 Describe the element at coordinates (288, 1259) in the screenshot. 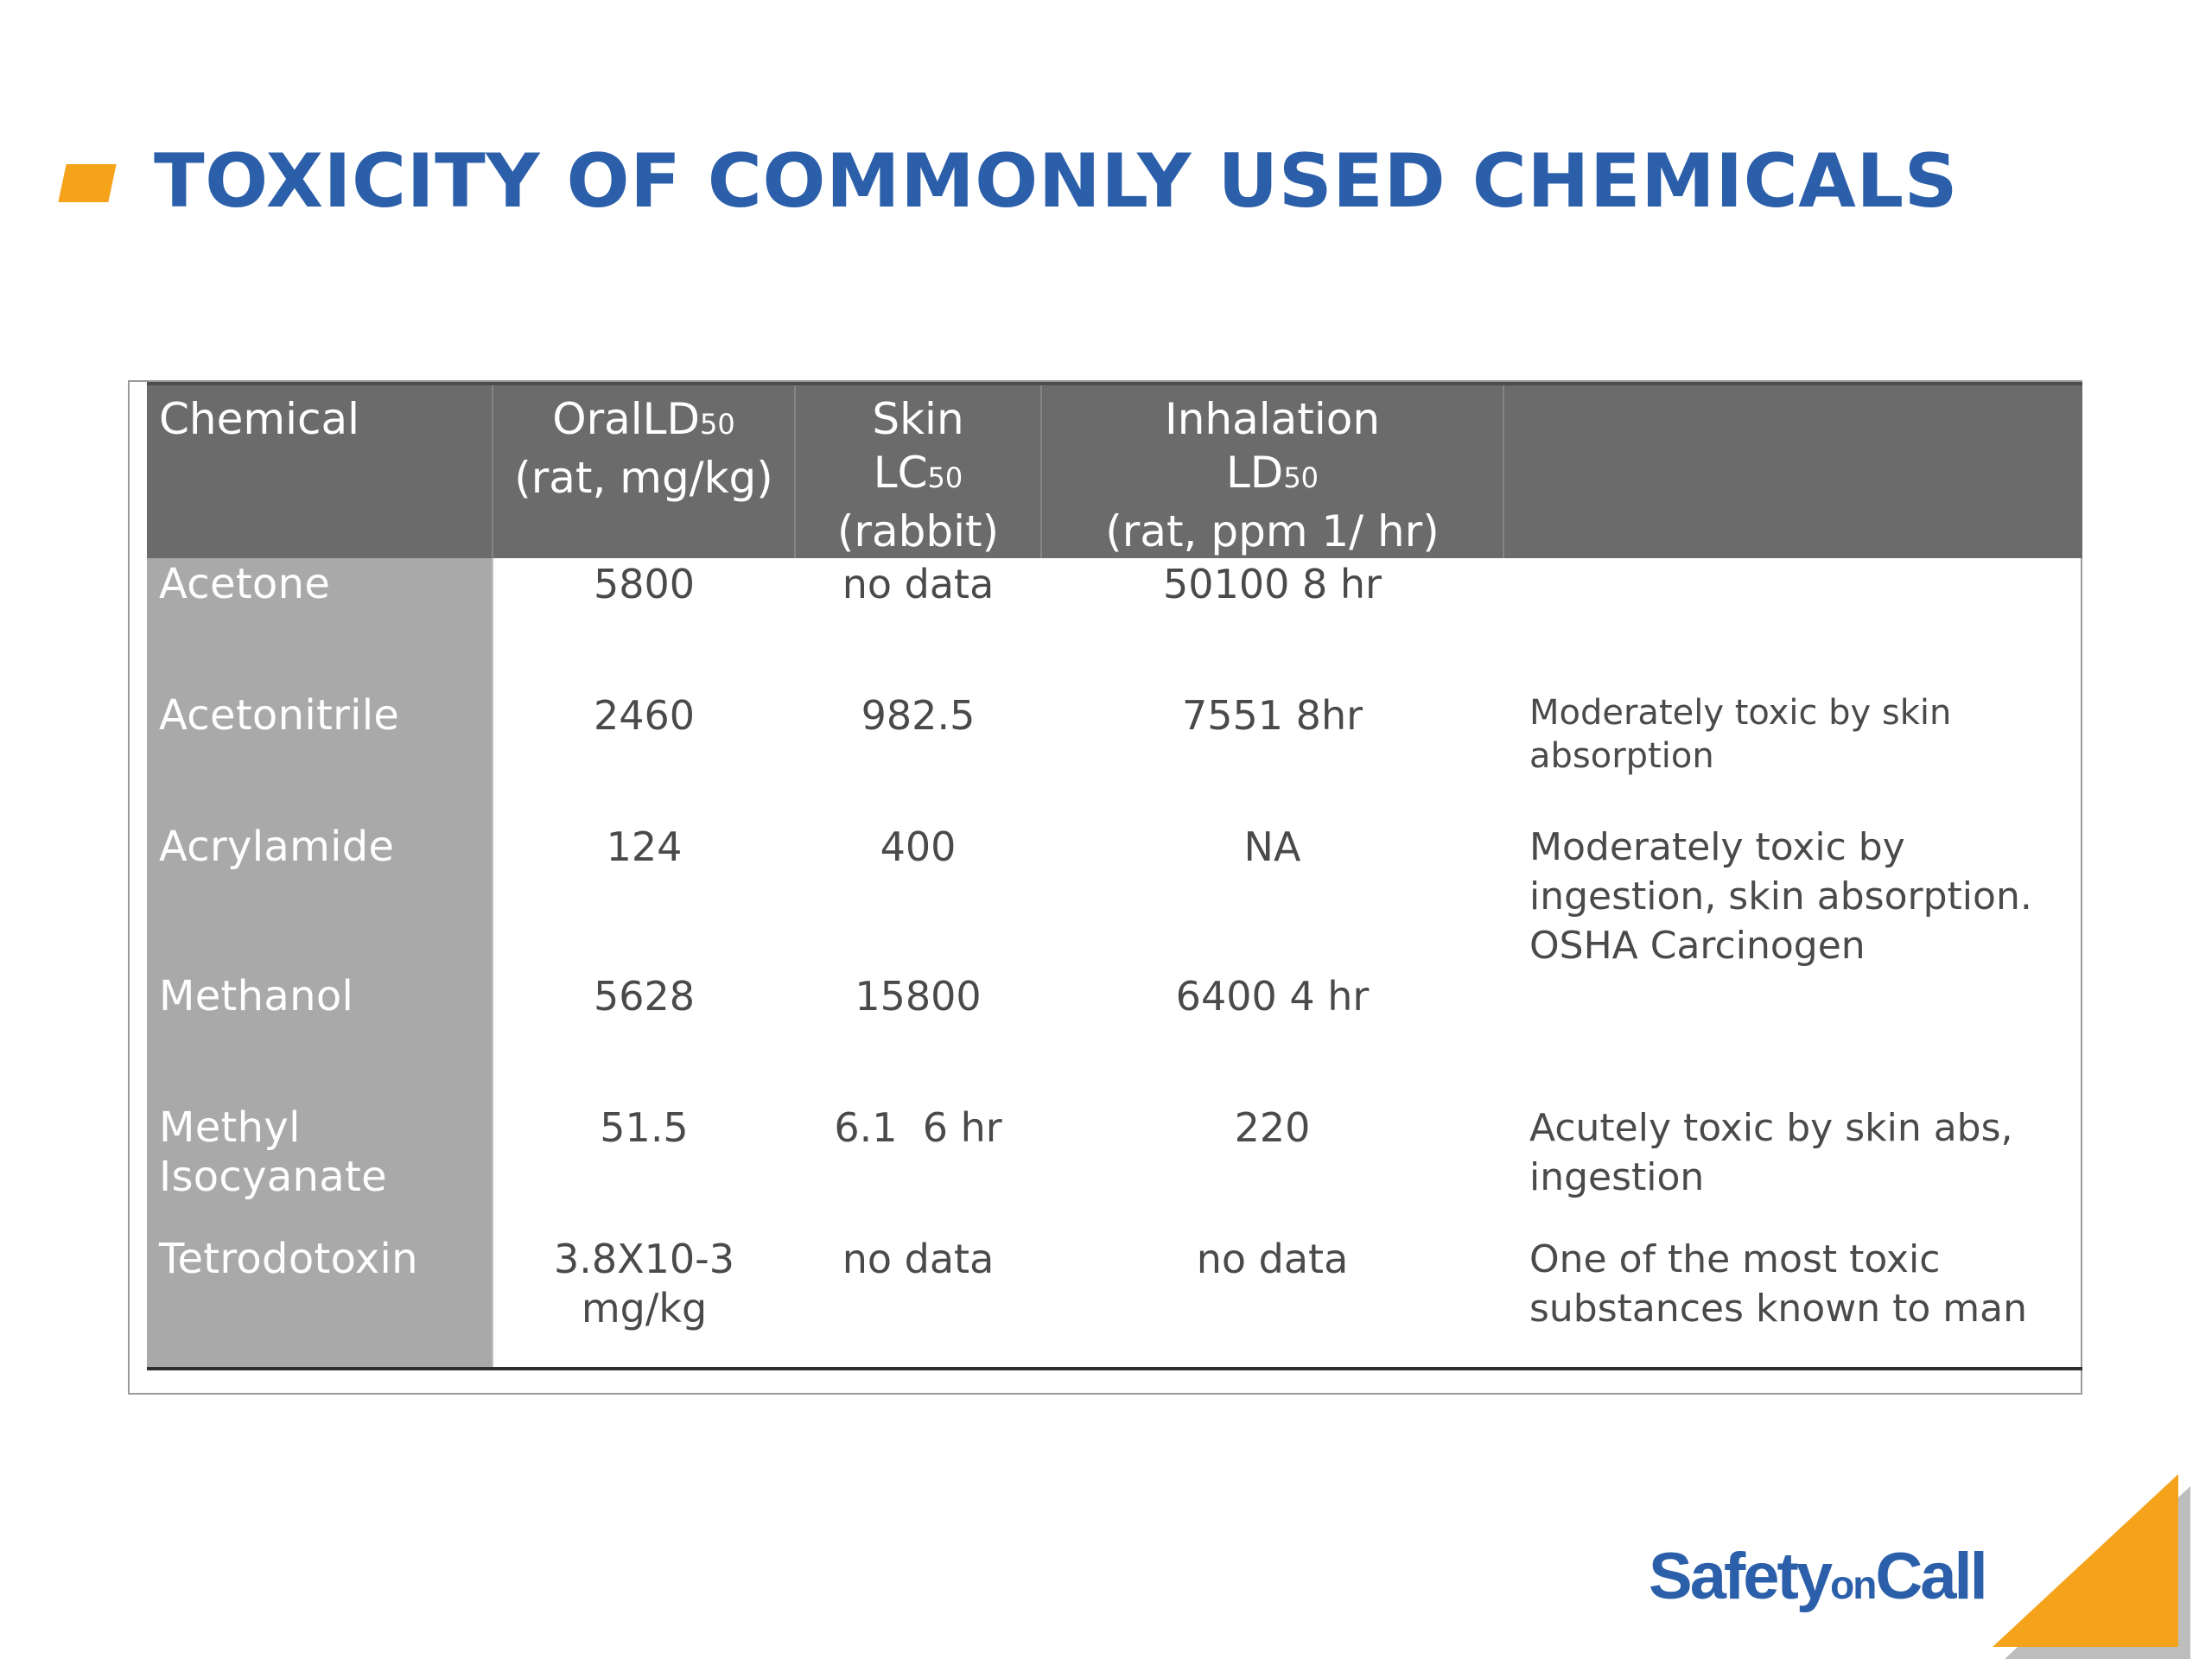

I see `chemical-name: Tetrodotoxin` at that location.